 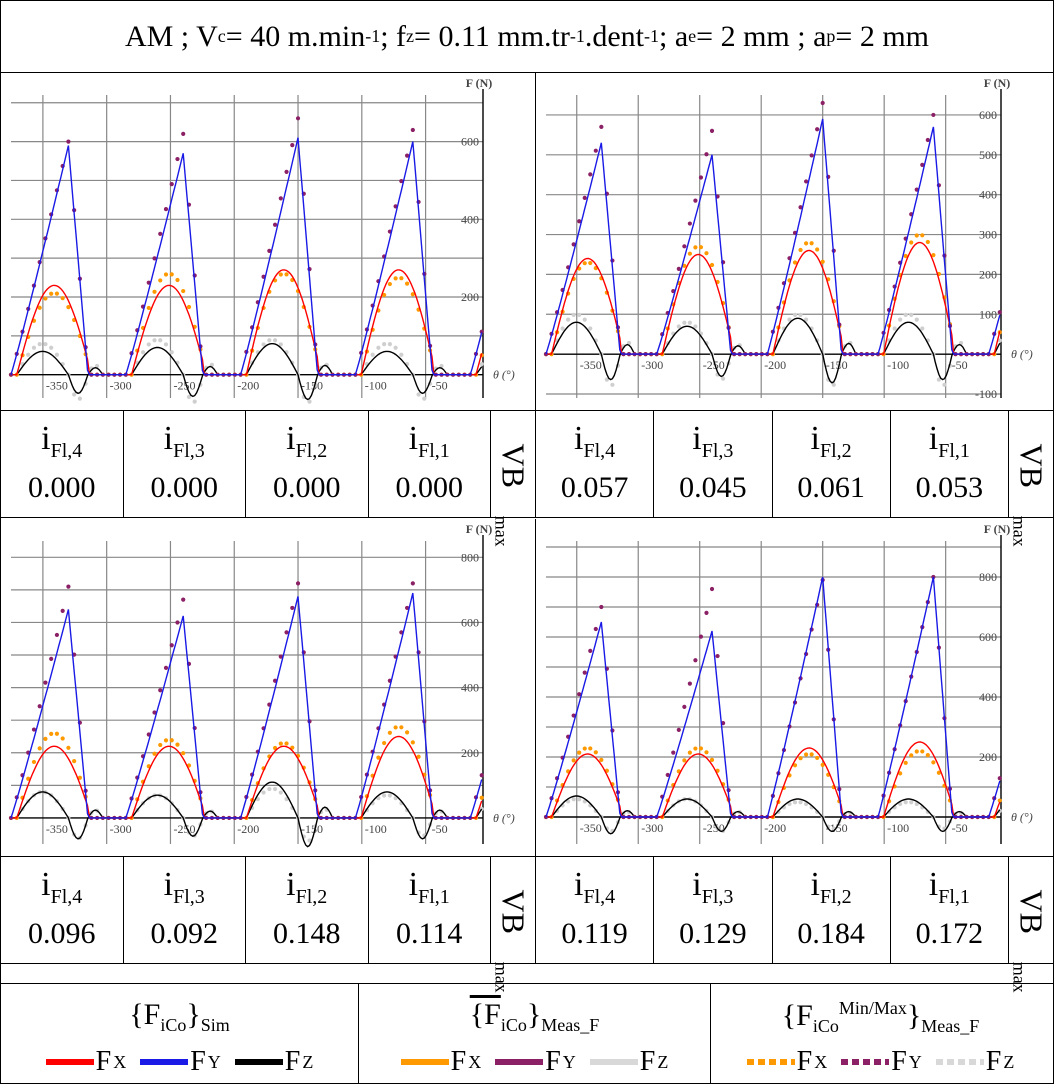 I want to click on x-tick-label: -150, so click(x=837, y=365).